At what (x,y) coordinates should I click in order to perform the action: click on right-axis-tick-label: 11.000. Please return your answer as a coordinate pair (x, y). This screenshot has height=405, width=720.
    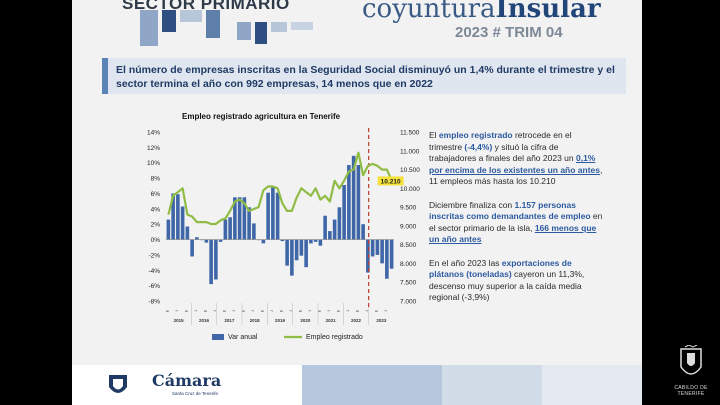
    Looking at the image, I should click on (410, 151).